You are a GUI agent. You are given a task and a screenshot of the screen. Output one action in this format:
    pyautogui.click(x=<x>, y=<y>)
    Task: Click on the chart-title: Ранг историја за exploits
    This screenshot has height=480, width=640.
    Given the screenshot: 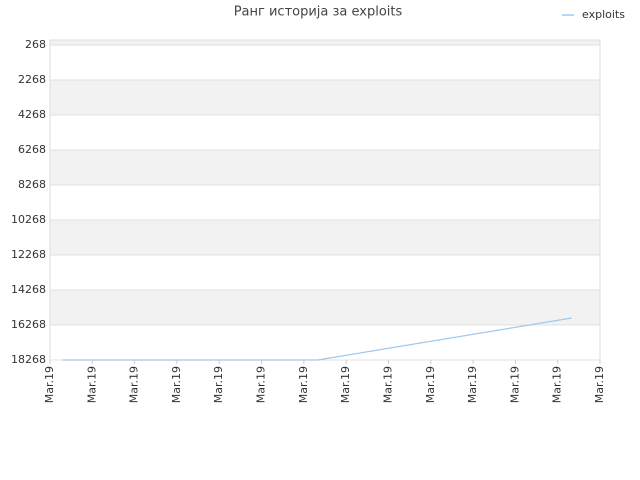 What is the action you would take?
    pyautogui.click(x=318, y=12)
    